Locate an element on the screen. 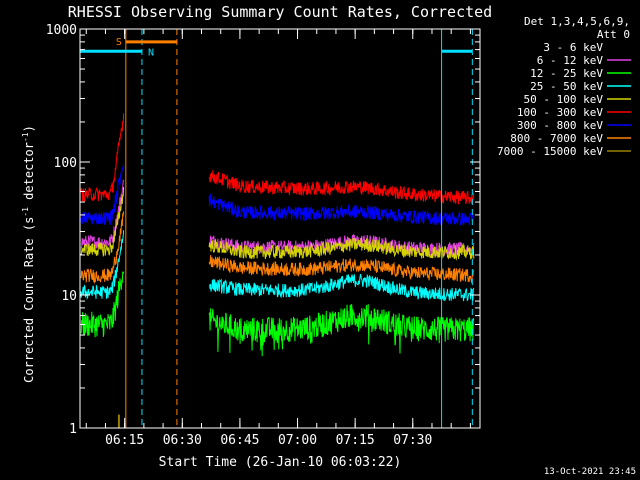 The image size is (640, 480). y-axis-label-part1: Corrected Count Rate (s is located at coordinates (29, 300).